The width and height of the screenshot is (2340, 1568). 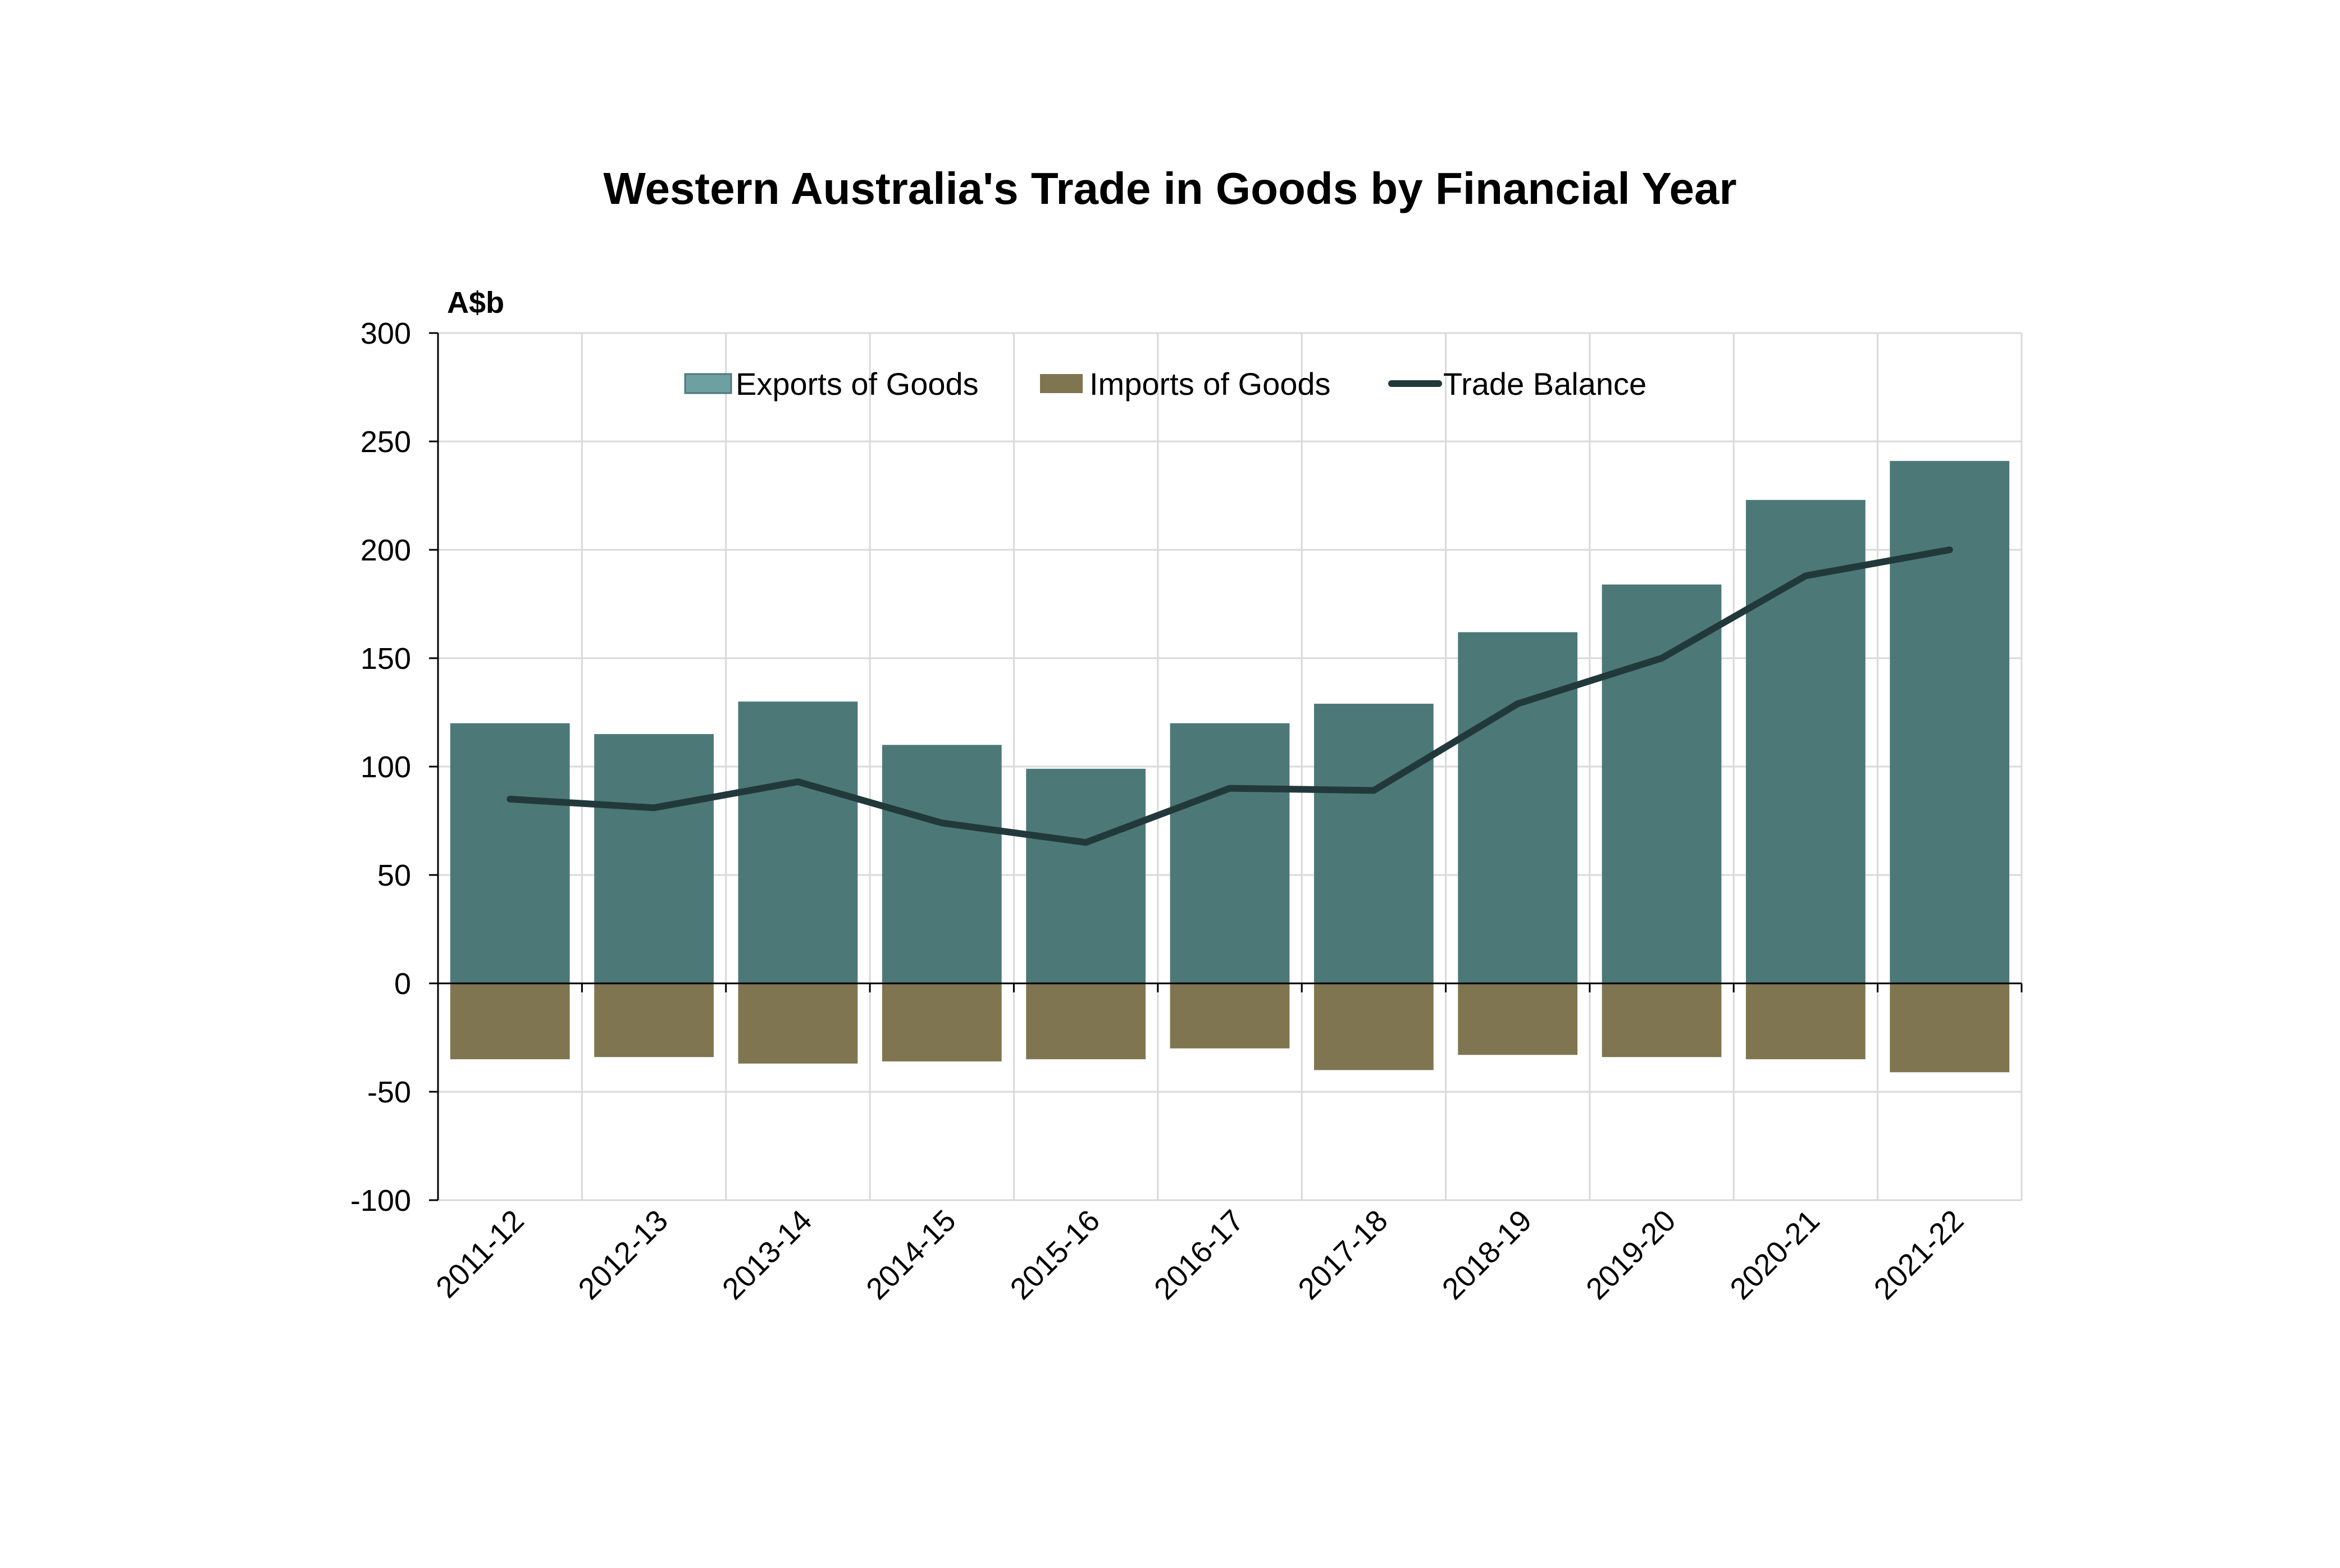 I want to click on x-tick-label: 2019-20, so click(x=1631, y=1255).